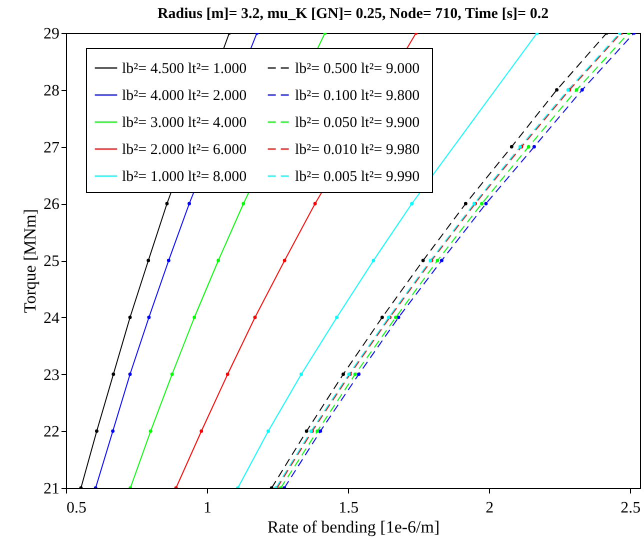  Describe the element at coordinates (357, 150) in the screenshot. I see `legend-label: lb²= 0.010 lt²= 9.980` at that location.